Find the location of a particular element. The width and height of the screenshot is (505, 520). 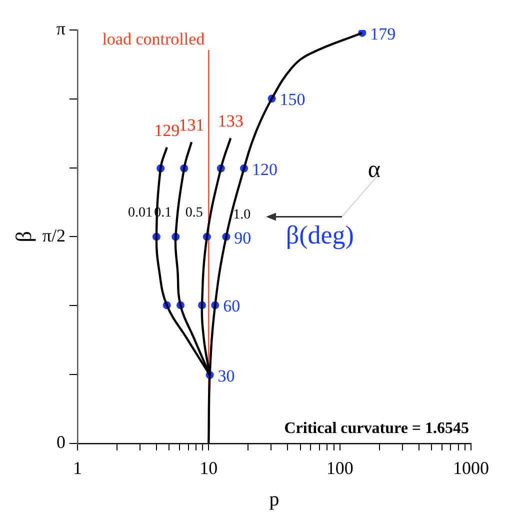

series-label: 0.01 is located at coordinates (140, 212).